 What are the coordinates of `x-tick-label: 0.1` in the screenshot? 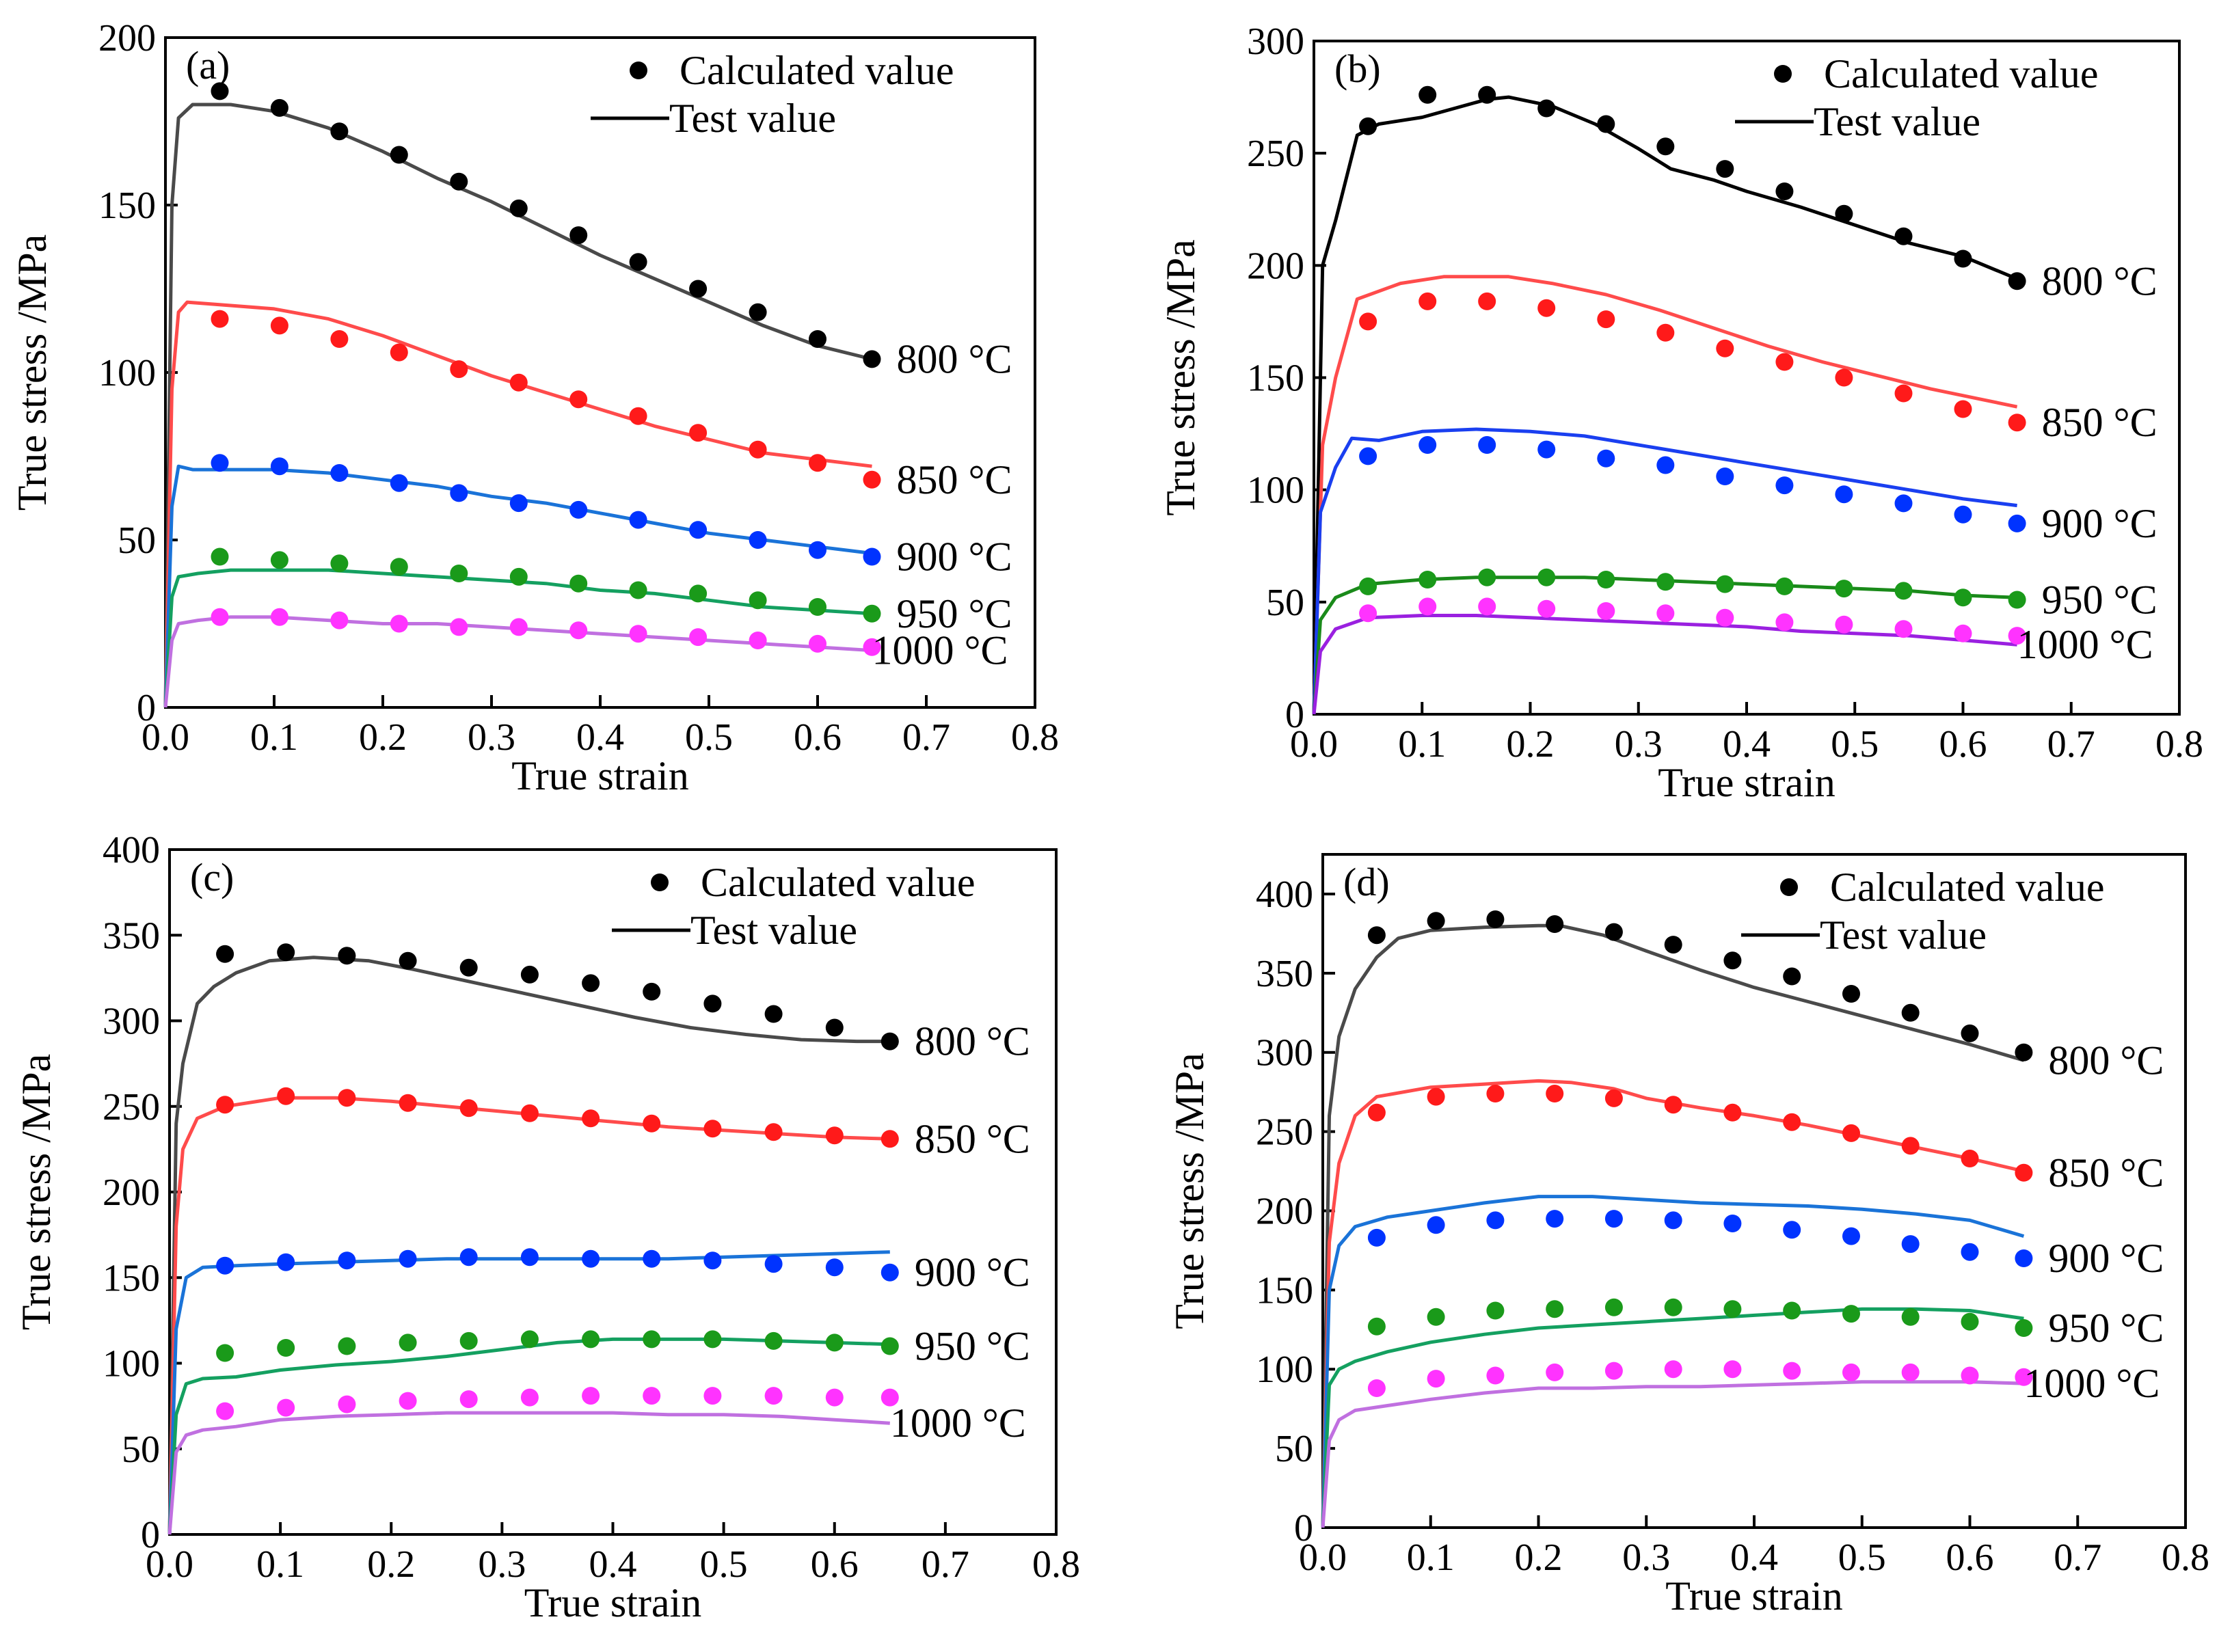 It's located at (1422, 744).